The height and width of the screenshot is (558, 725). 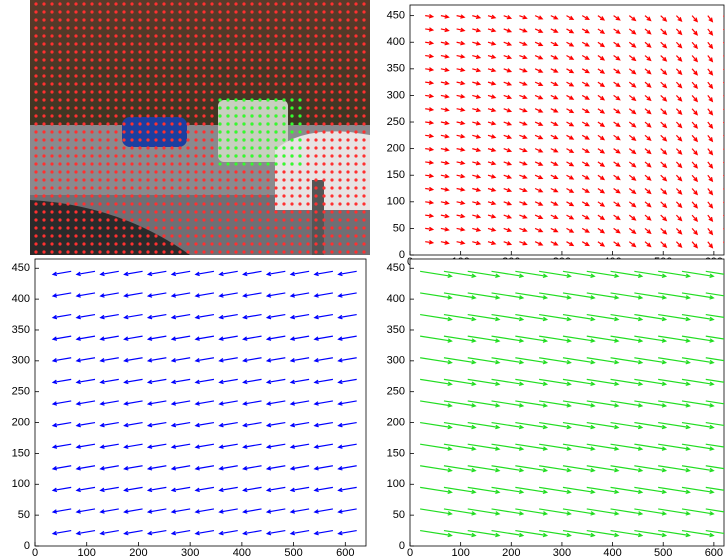 I want to click on y-tick-label: 450, so click(x=21, y=268).